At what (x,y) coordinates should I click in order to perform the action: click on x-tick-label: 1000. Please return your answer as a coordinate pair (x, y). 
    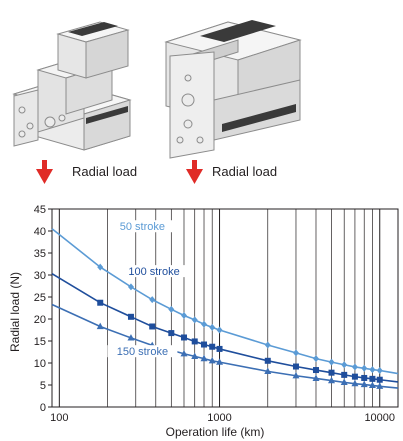
    Looking at the image, I should click on (219, 418).